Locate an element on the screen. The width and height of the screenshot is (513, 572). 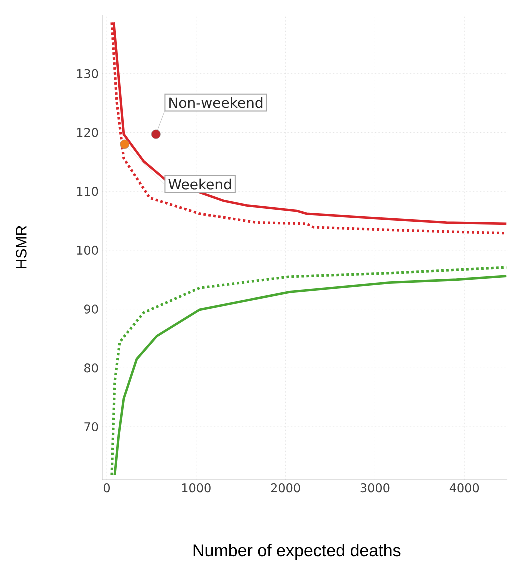
y-tick-label: 70 is located at coordinates (91, 427).